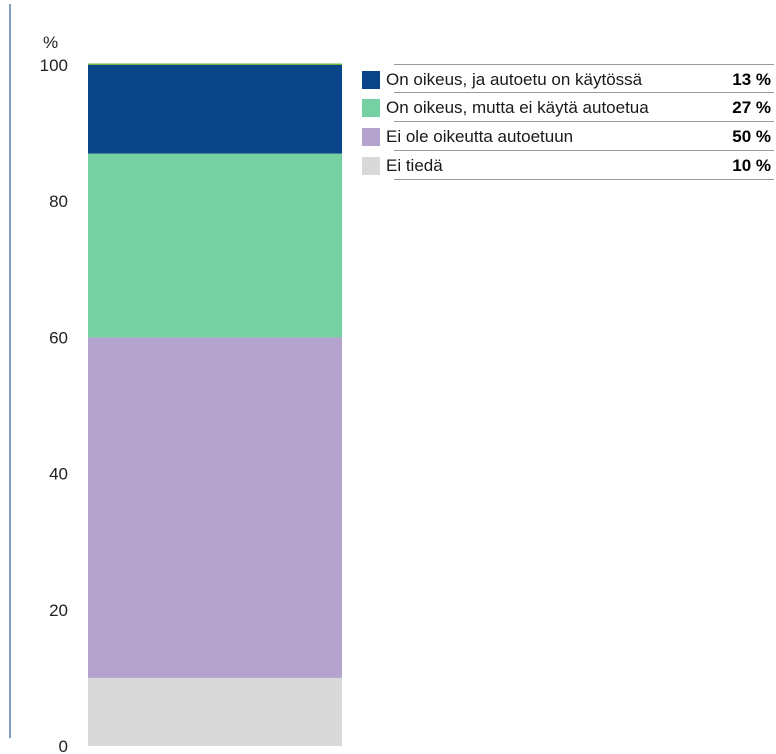  Describe the element at coordinates (414, 165) in the screenshot. I see `legend-label: Ei tiedä` at that location.